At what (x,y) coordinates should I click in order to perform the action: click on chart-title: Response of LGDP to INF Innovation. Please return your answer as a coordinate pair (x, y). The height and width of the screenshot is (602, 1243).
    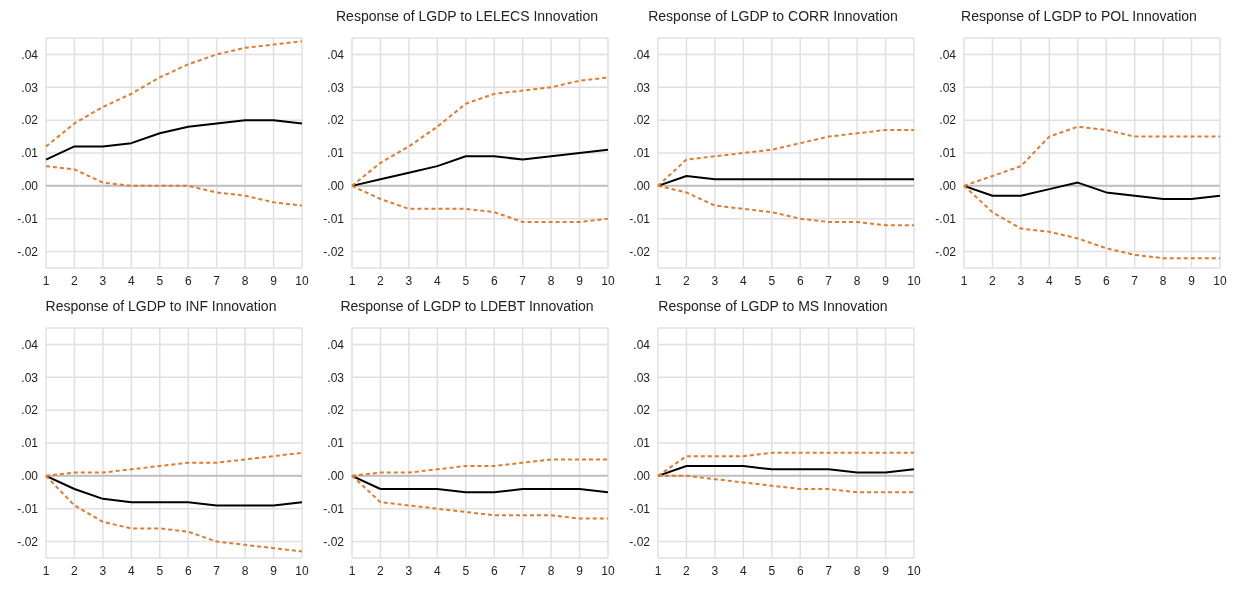
    Looking at the image, I should click on (161, 307).